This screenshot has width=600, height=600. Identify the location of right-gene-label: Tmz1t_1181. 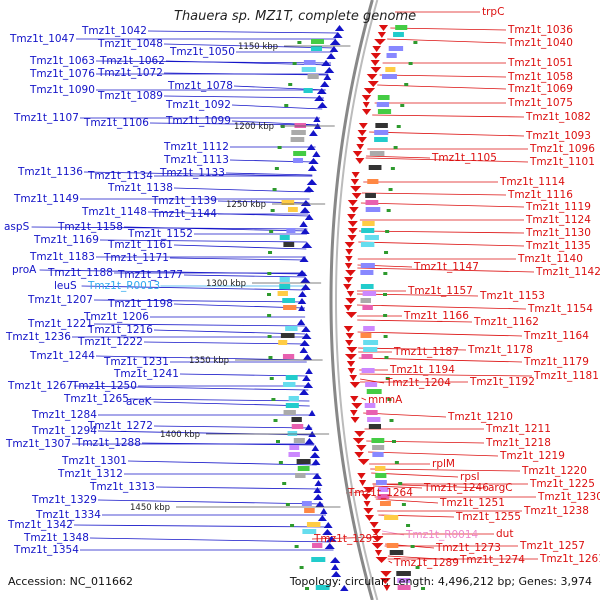
(566, 376).